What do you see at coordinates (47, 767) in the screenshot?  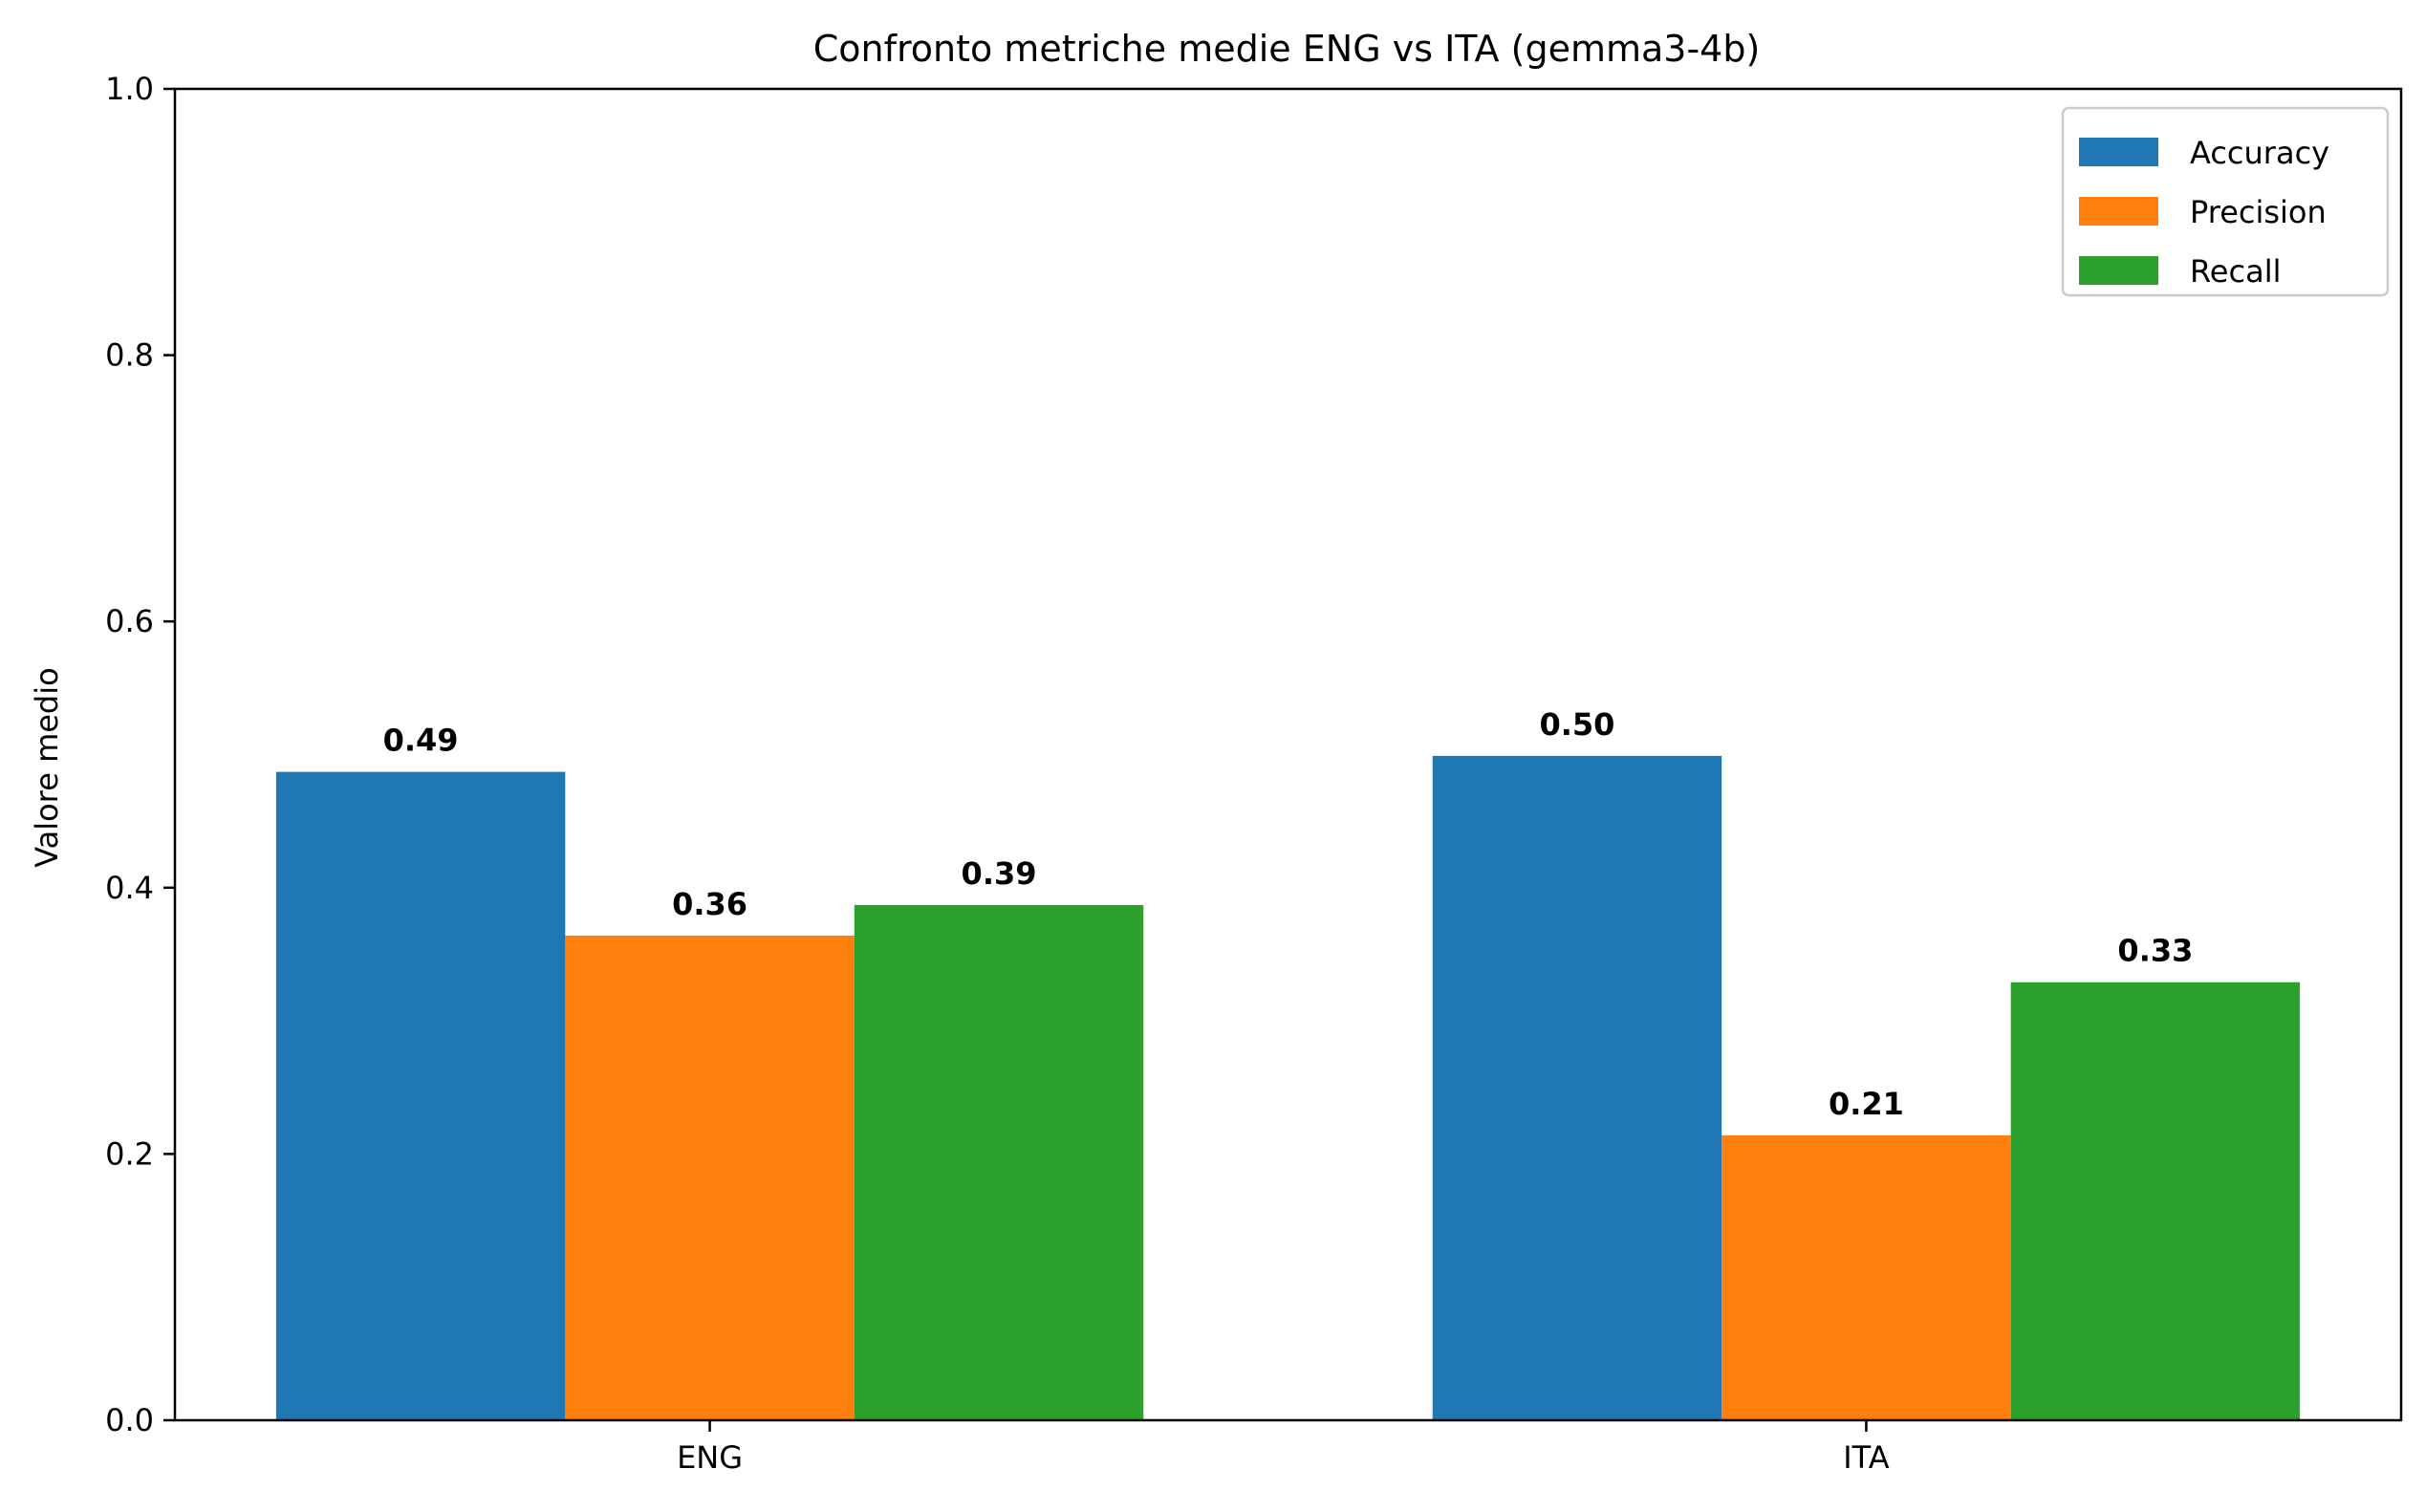 I see `y-axis-label: Valore medio` at bounding box center [47, 767].